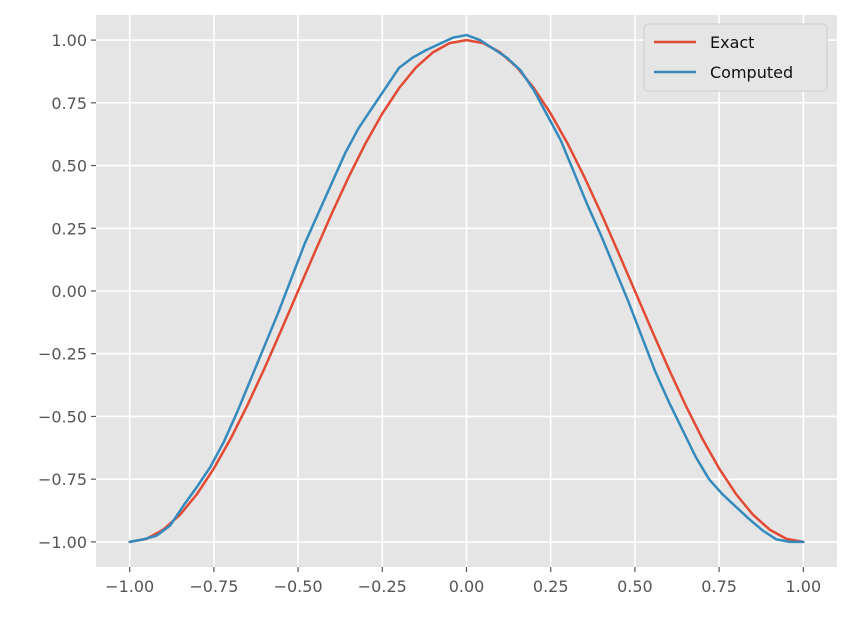 This screenshot has width=852, height=618. What do you see at coordinates (467, 586) in the screenshot?
I see `x-tick-label: 0.00` at bounding box center [467, 586].